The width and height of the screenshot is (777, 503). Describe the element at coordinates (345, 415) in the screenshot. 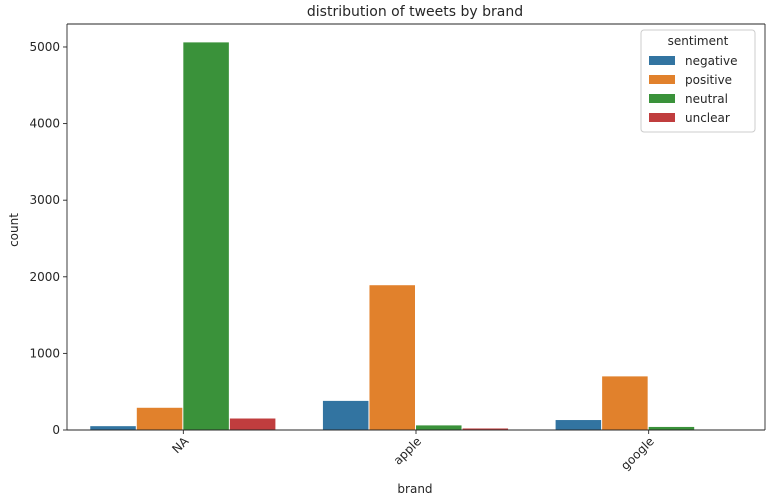

I see `bar-negative-apple` at that location.